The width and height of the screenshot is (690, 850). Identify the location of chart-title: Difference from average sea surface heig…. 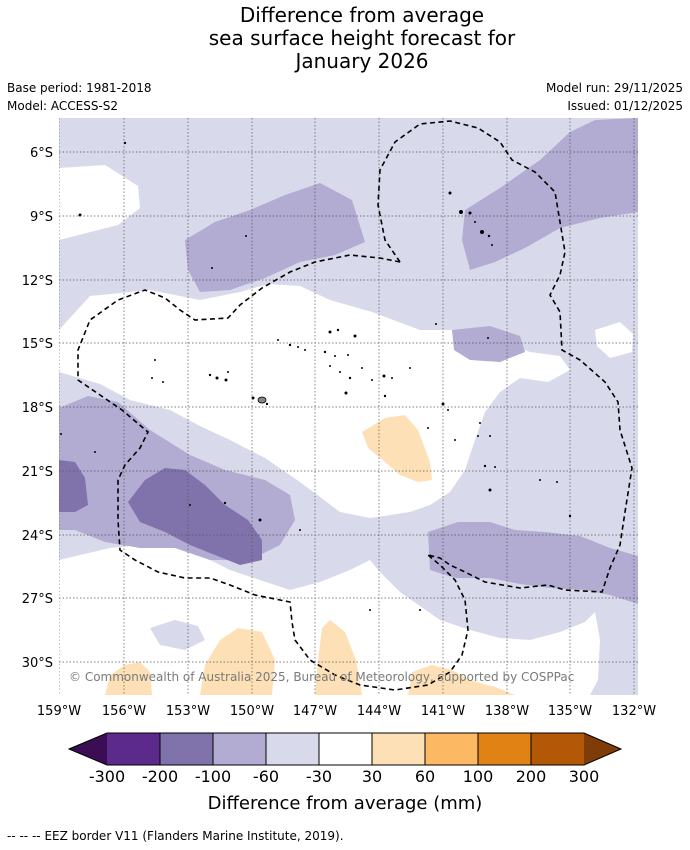
(345, 38).